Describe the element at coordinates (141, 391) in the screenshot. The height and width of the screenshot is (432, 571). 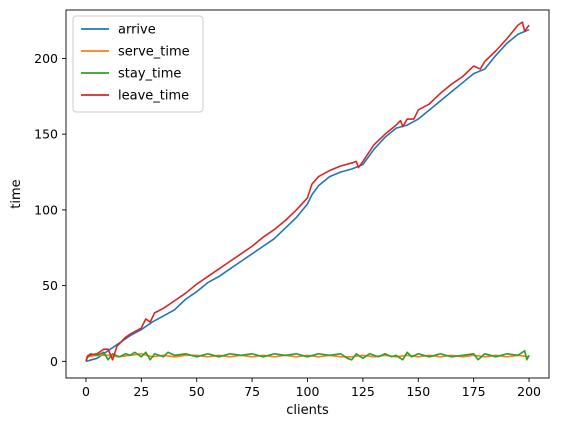
I see `x-tick-label: 25` at that location.